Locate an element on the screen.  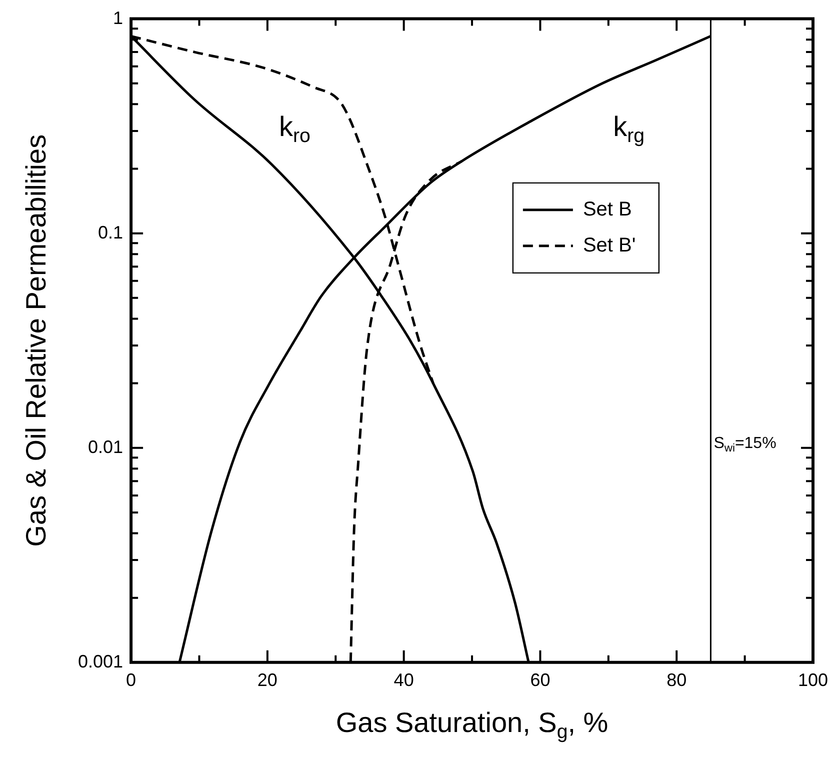
x-tick-label: 0 is located at coordinates (131, 680).